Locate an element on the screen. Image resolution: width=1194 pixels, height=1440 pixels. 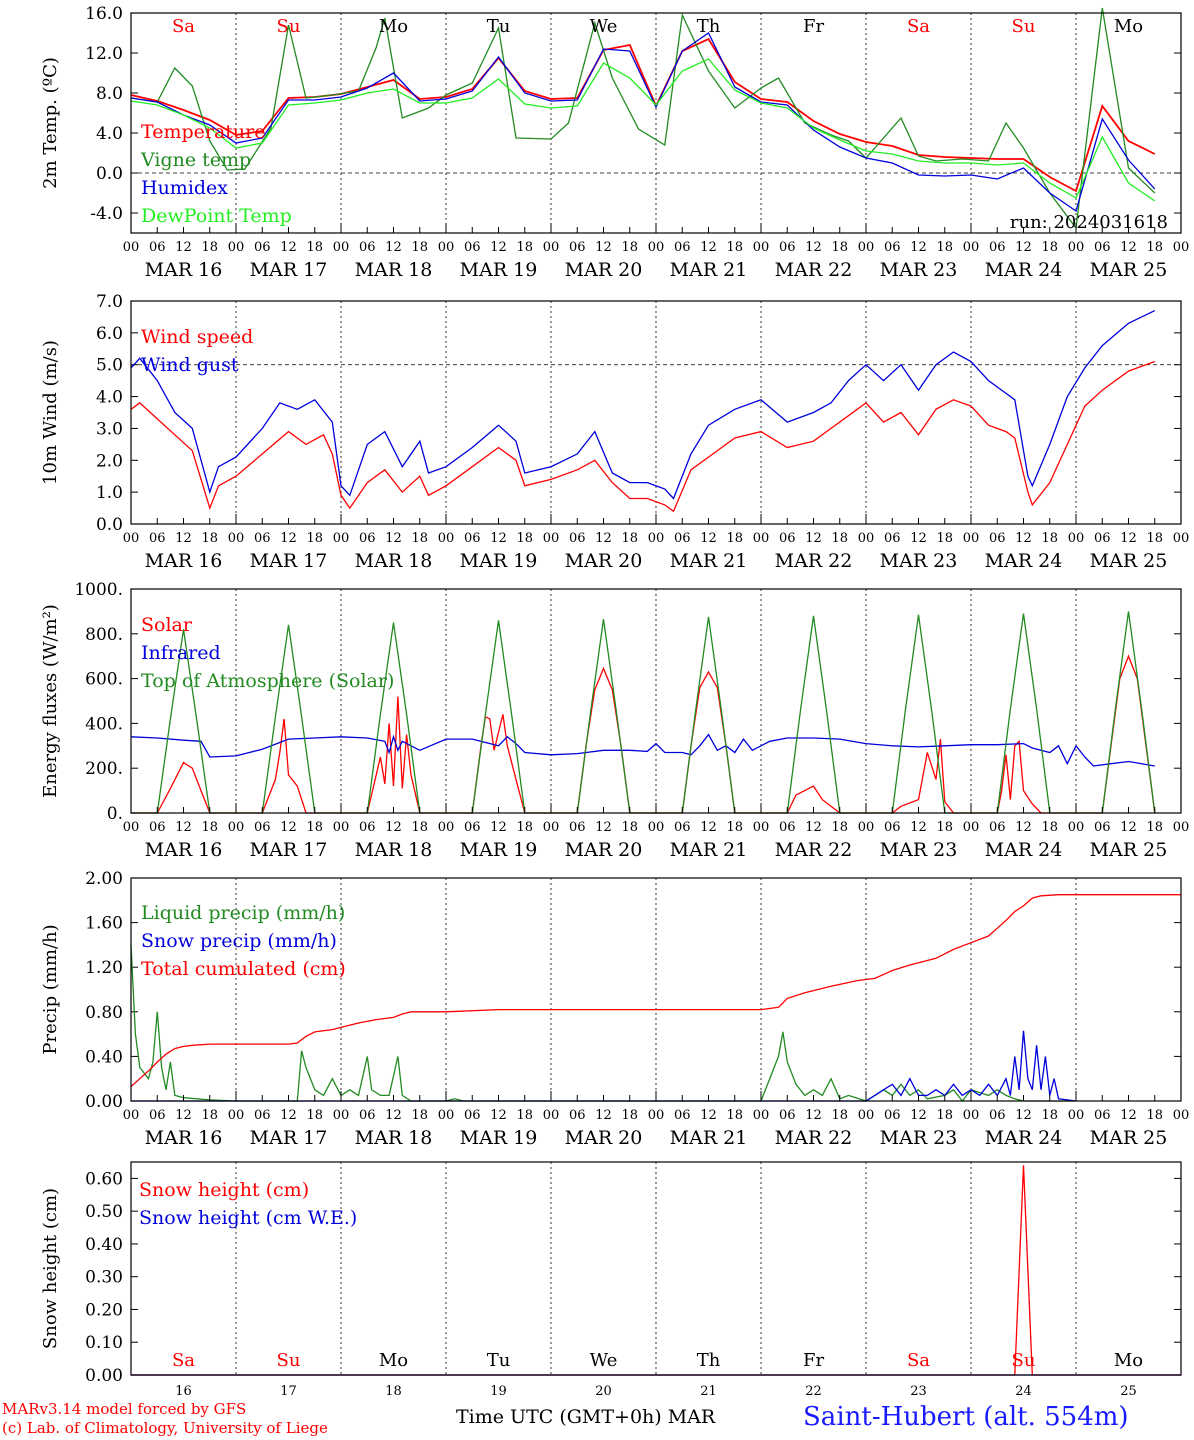
weekday-label: Fr is located at coordinates (813, 26).